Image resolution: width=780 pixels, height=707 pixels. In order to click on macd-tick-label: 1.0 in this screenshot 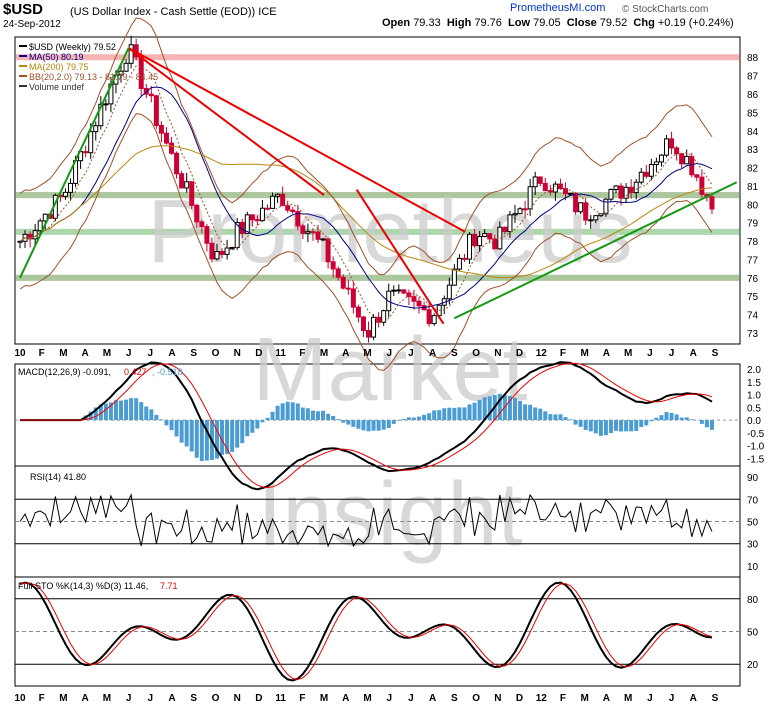, I will do `click(754, 396)`.